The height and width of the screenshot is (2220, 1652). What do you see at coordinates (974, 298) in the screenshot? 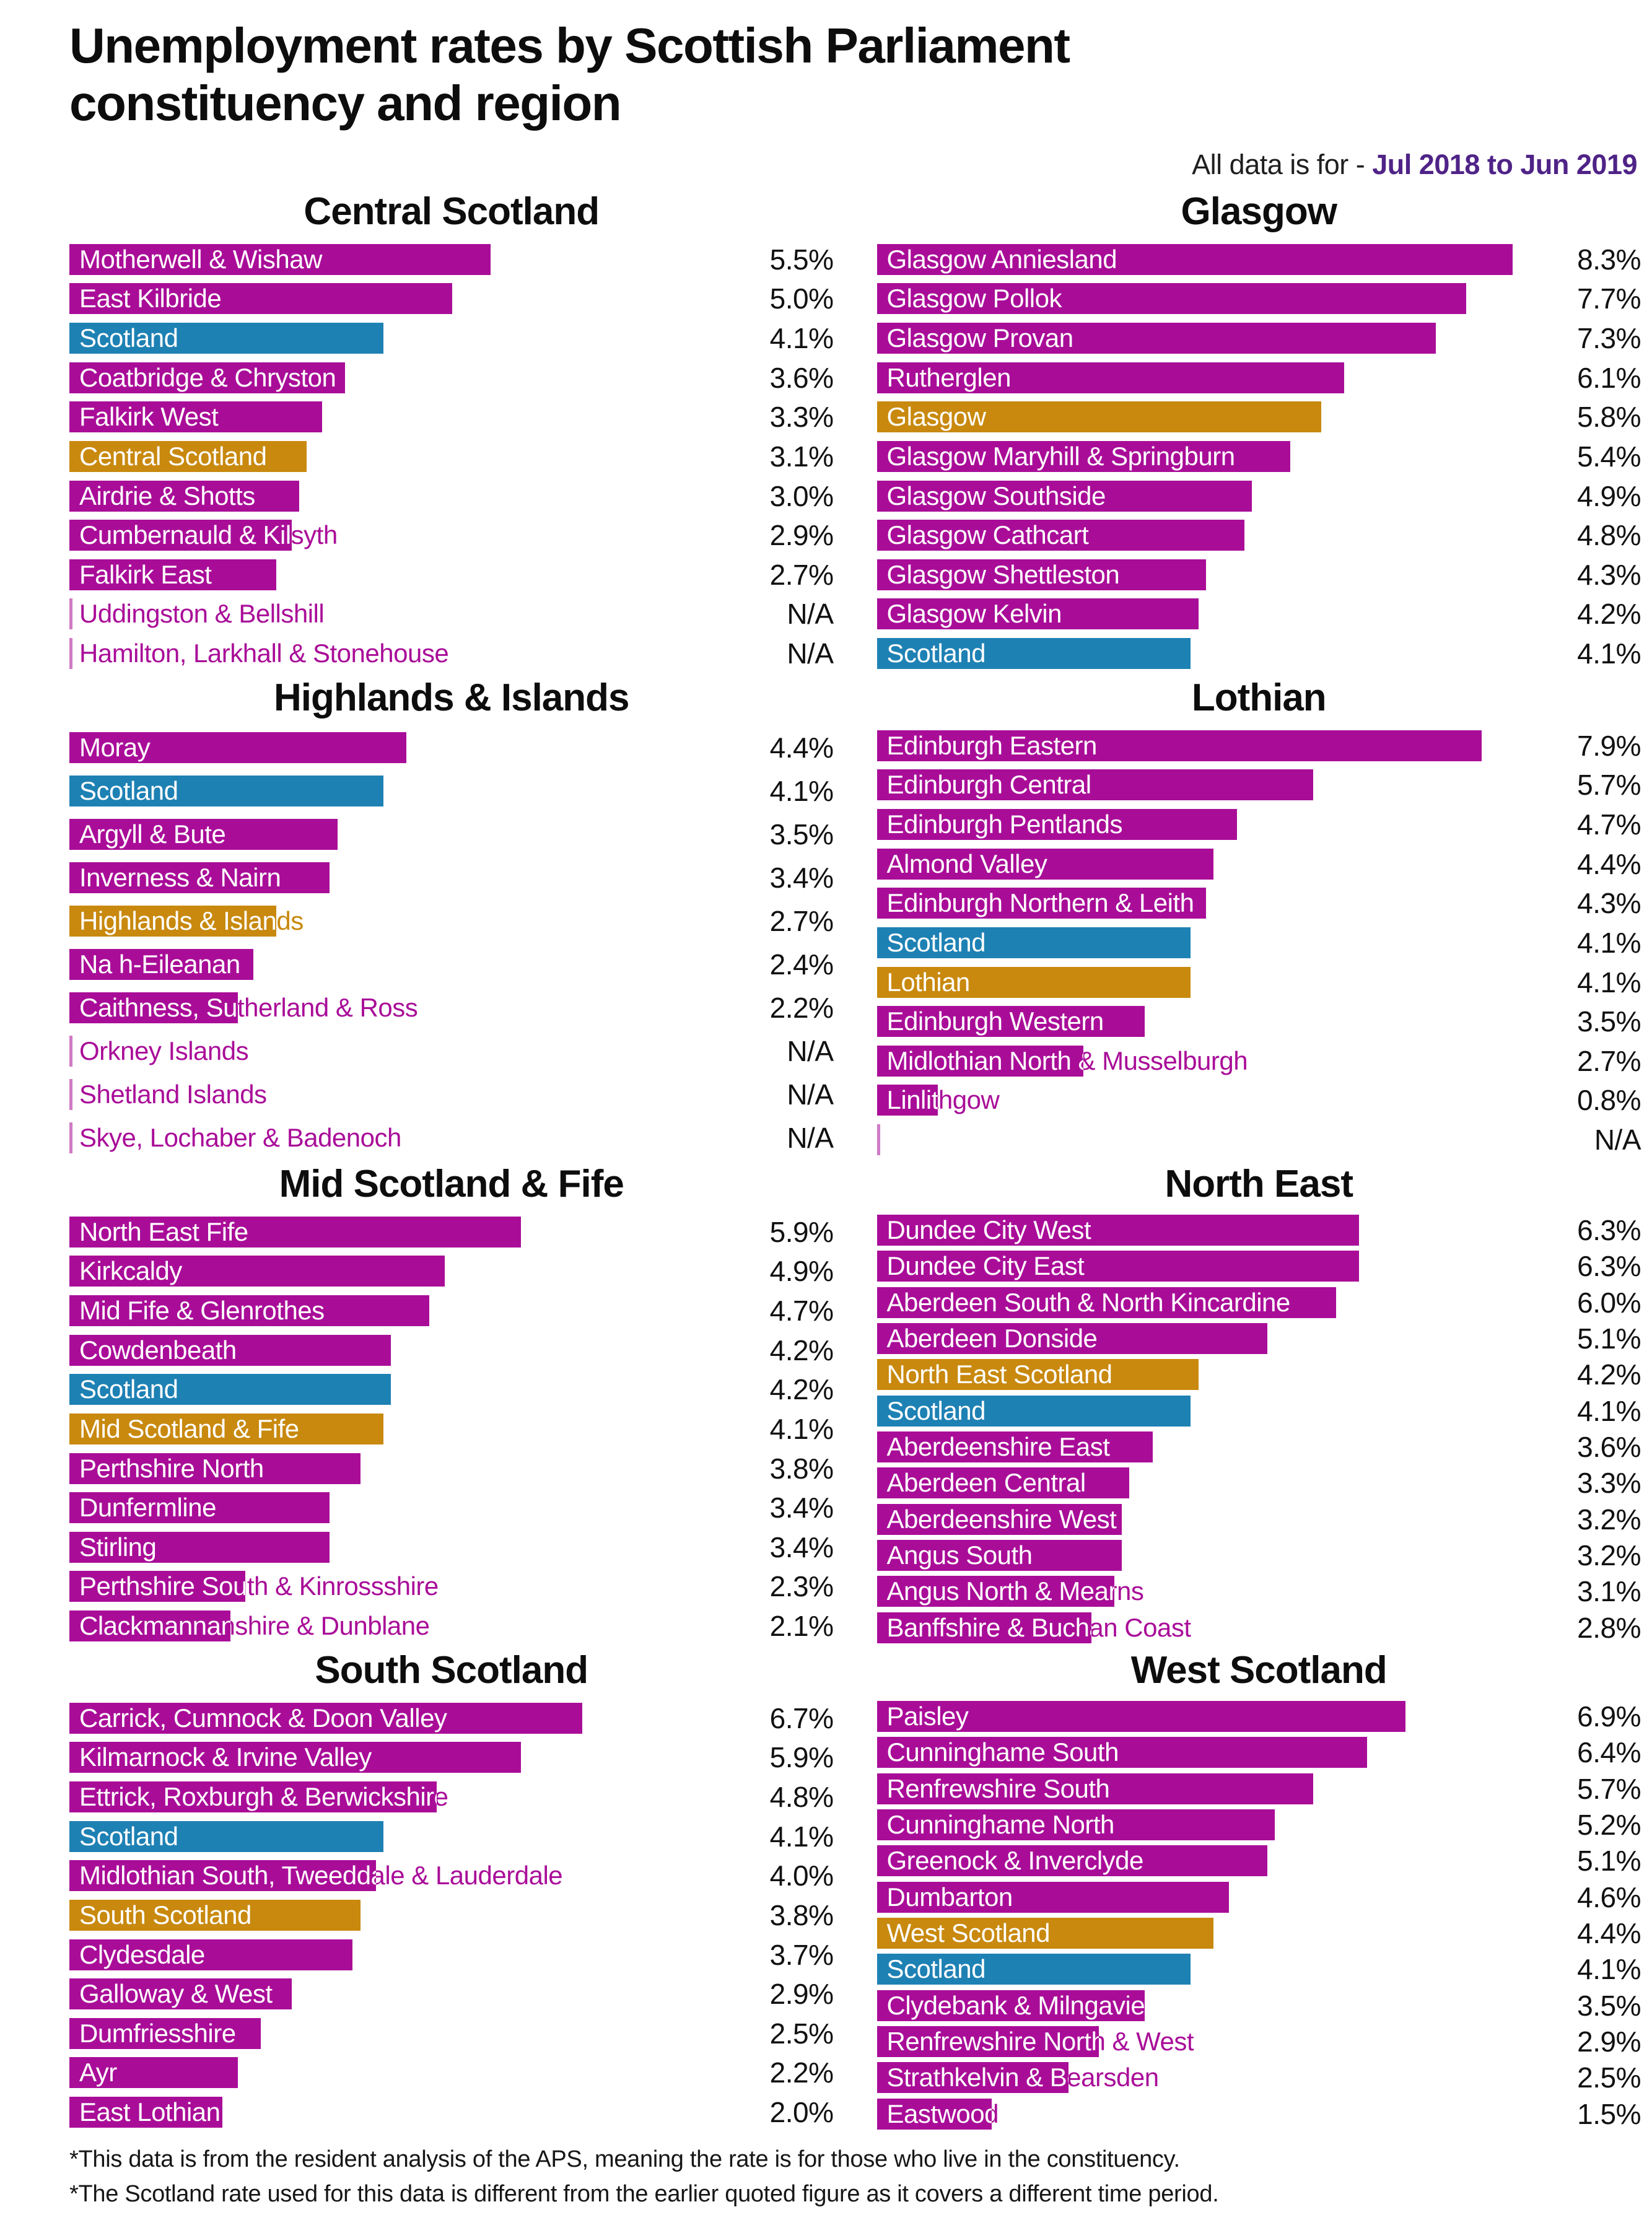
I see `bar-label: Glasgow Pollok` at bounding box center [974, 298].